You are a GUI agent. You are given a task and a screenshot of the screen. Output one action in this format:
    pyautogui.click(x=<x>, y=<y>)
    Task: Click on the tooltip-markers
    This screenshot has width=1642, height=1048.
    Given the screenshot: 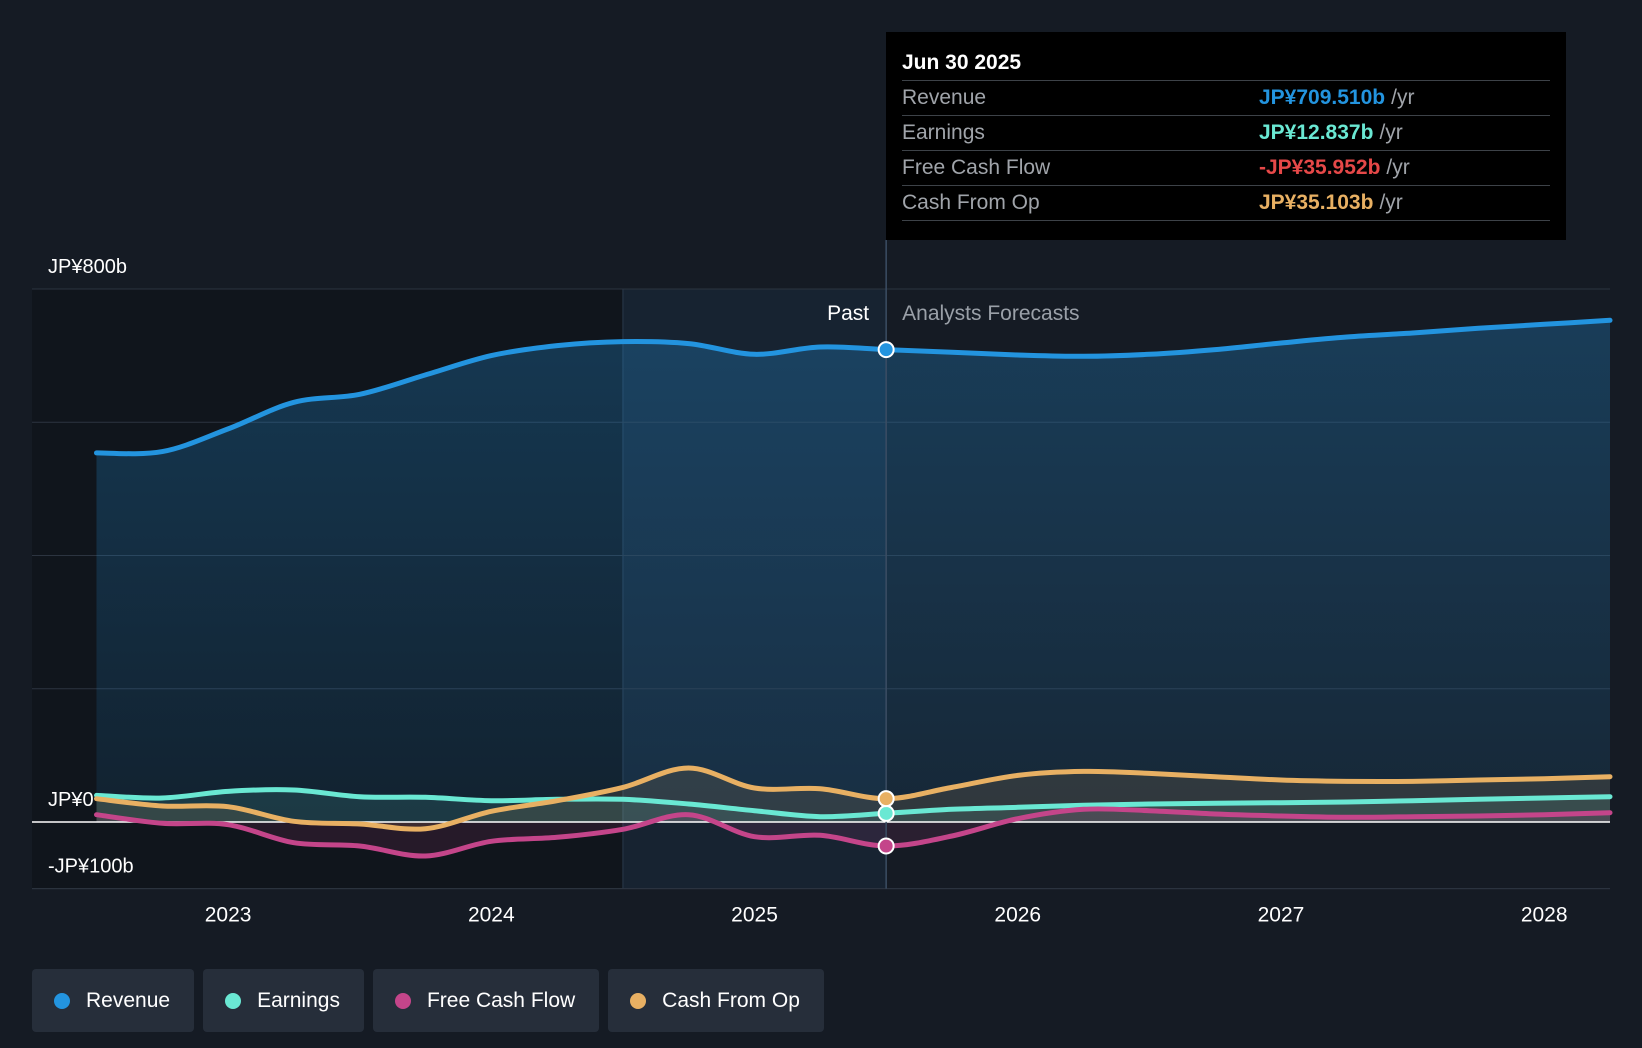 What is the action you would take?
    pyautogui.click(x=886, y=598)
    